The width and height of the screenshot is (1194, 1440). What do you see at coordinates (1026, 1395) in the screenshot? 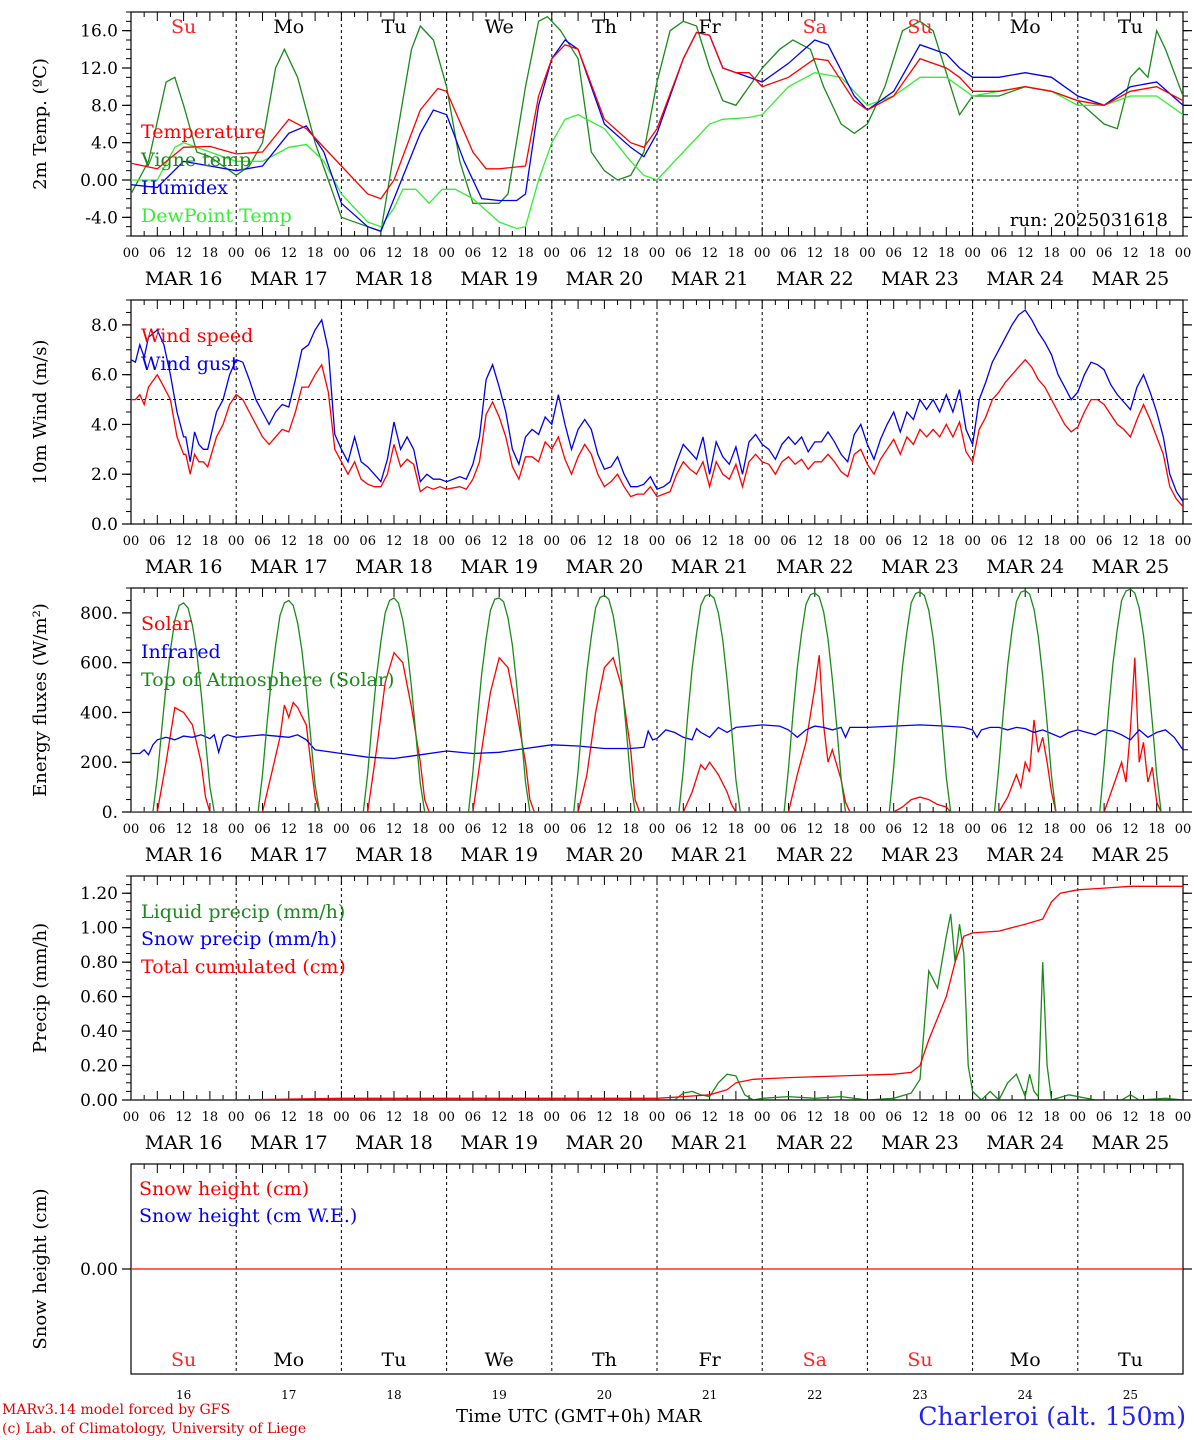
I see `day-number: 24` at bounding box center [1026, 1395].